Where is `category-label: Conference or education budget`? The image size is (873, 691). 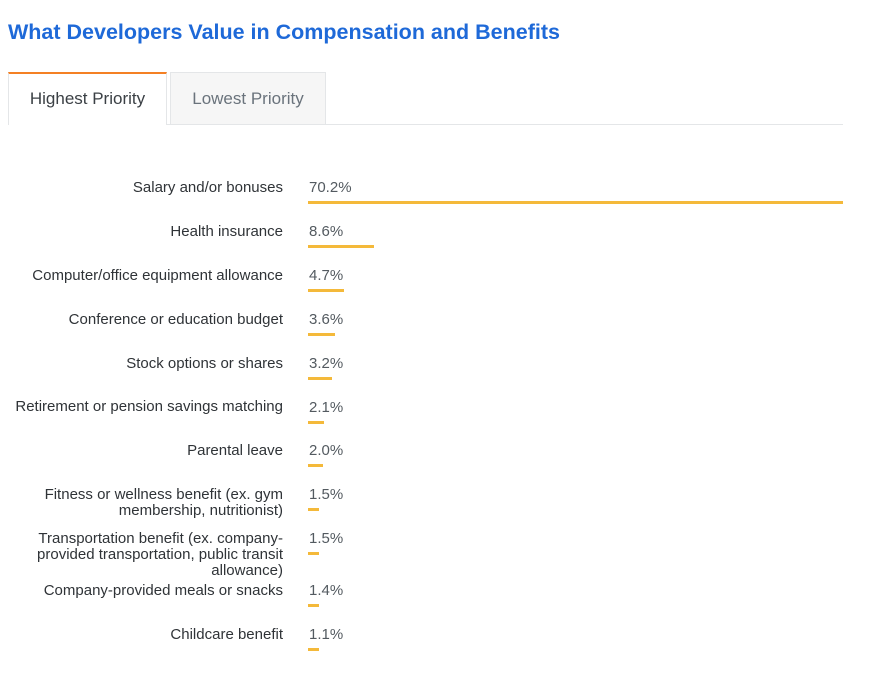
category-label: Conference or education budget is located at coordinates (175, 319).